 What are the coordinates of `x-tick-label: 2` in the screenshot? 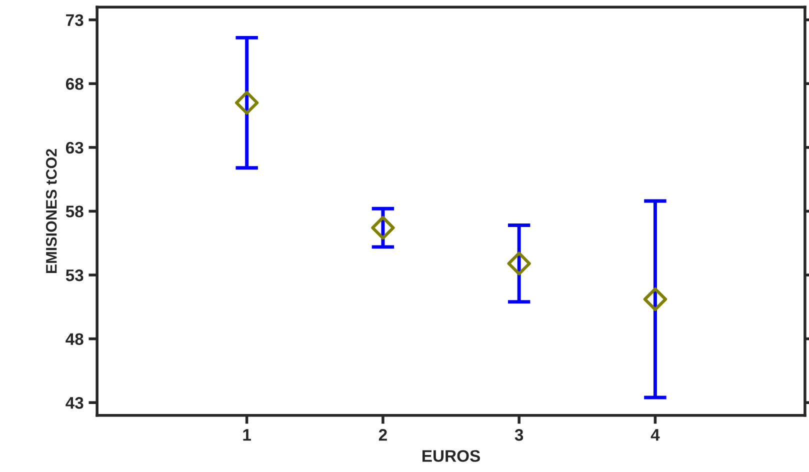 It's located at (382, 434).